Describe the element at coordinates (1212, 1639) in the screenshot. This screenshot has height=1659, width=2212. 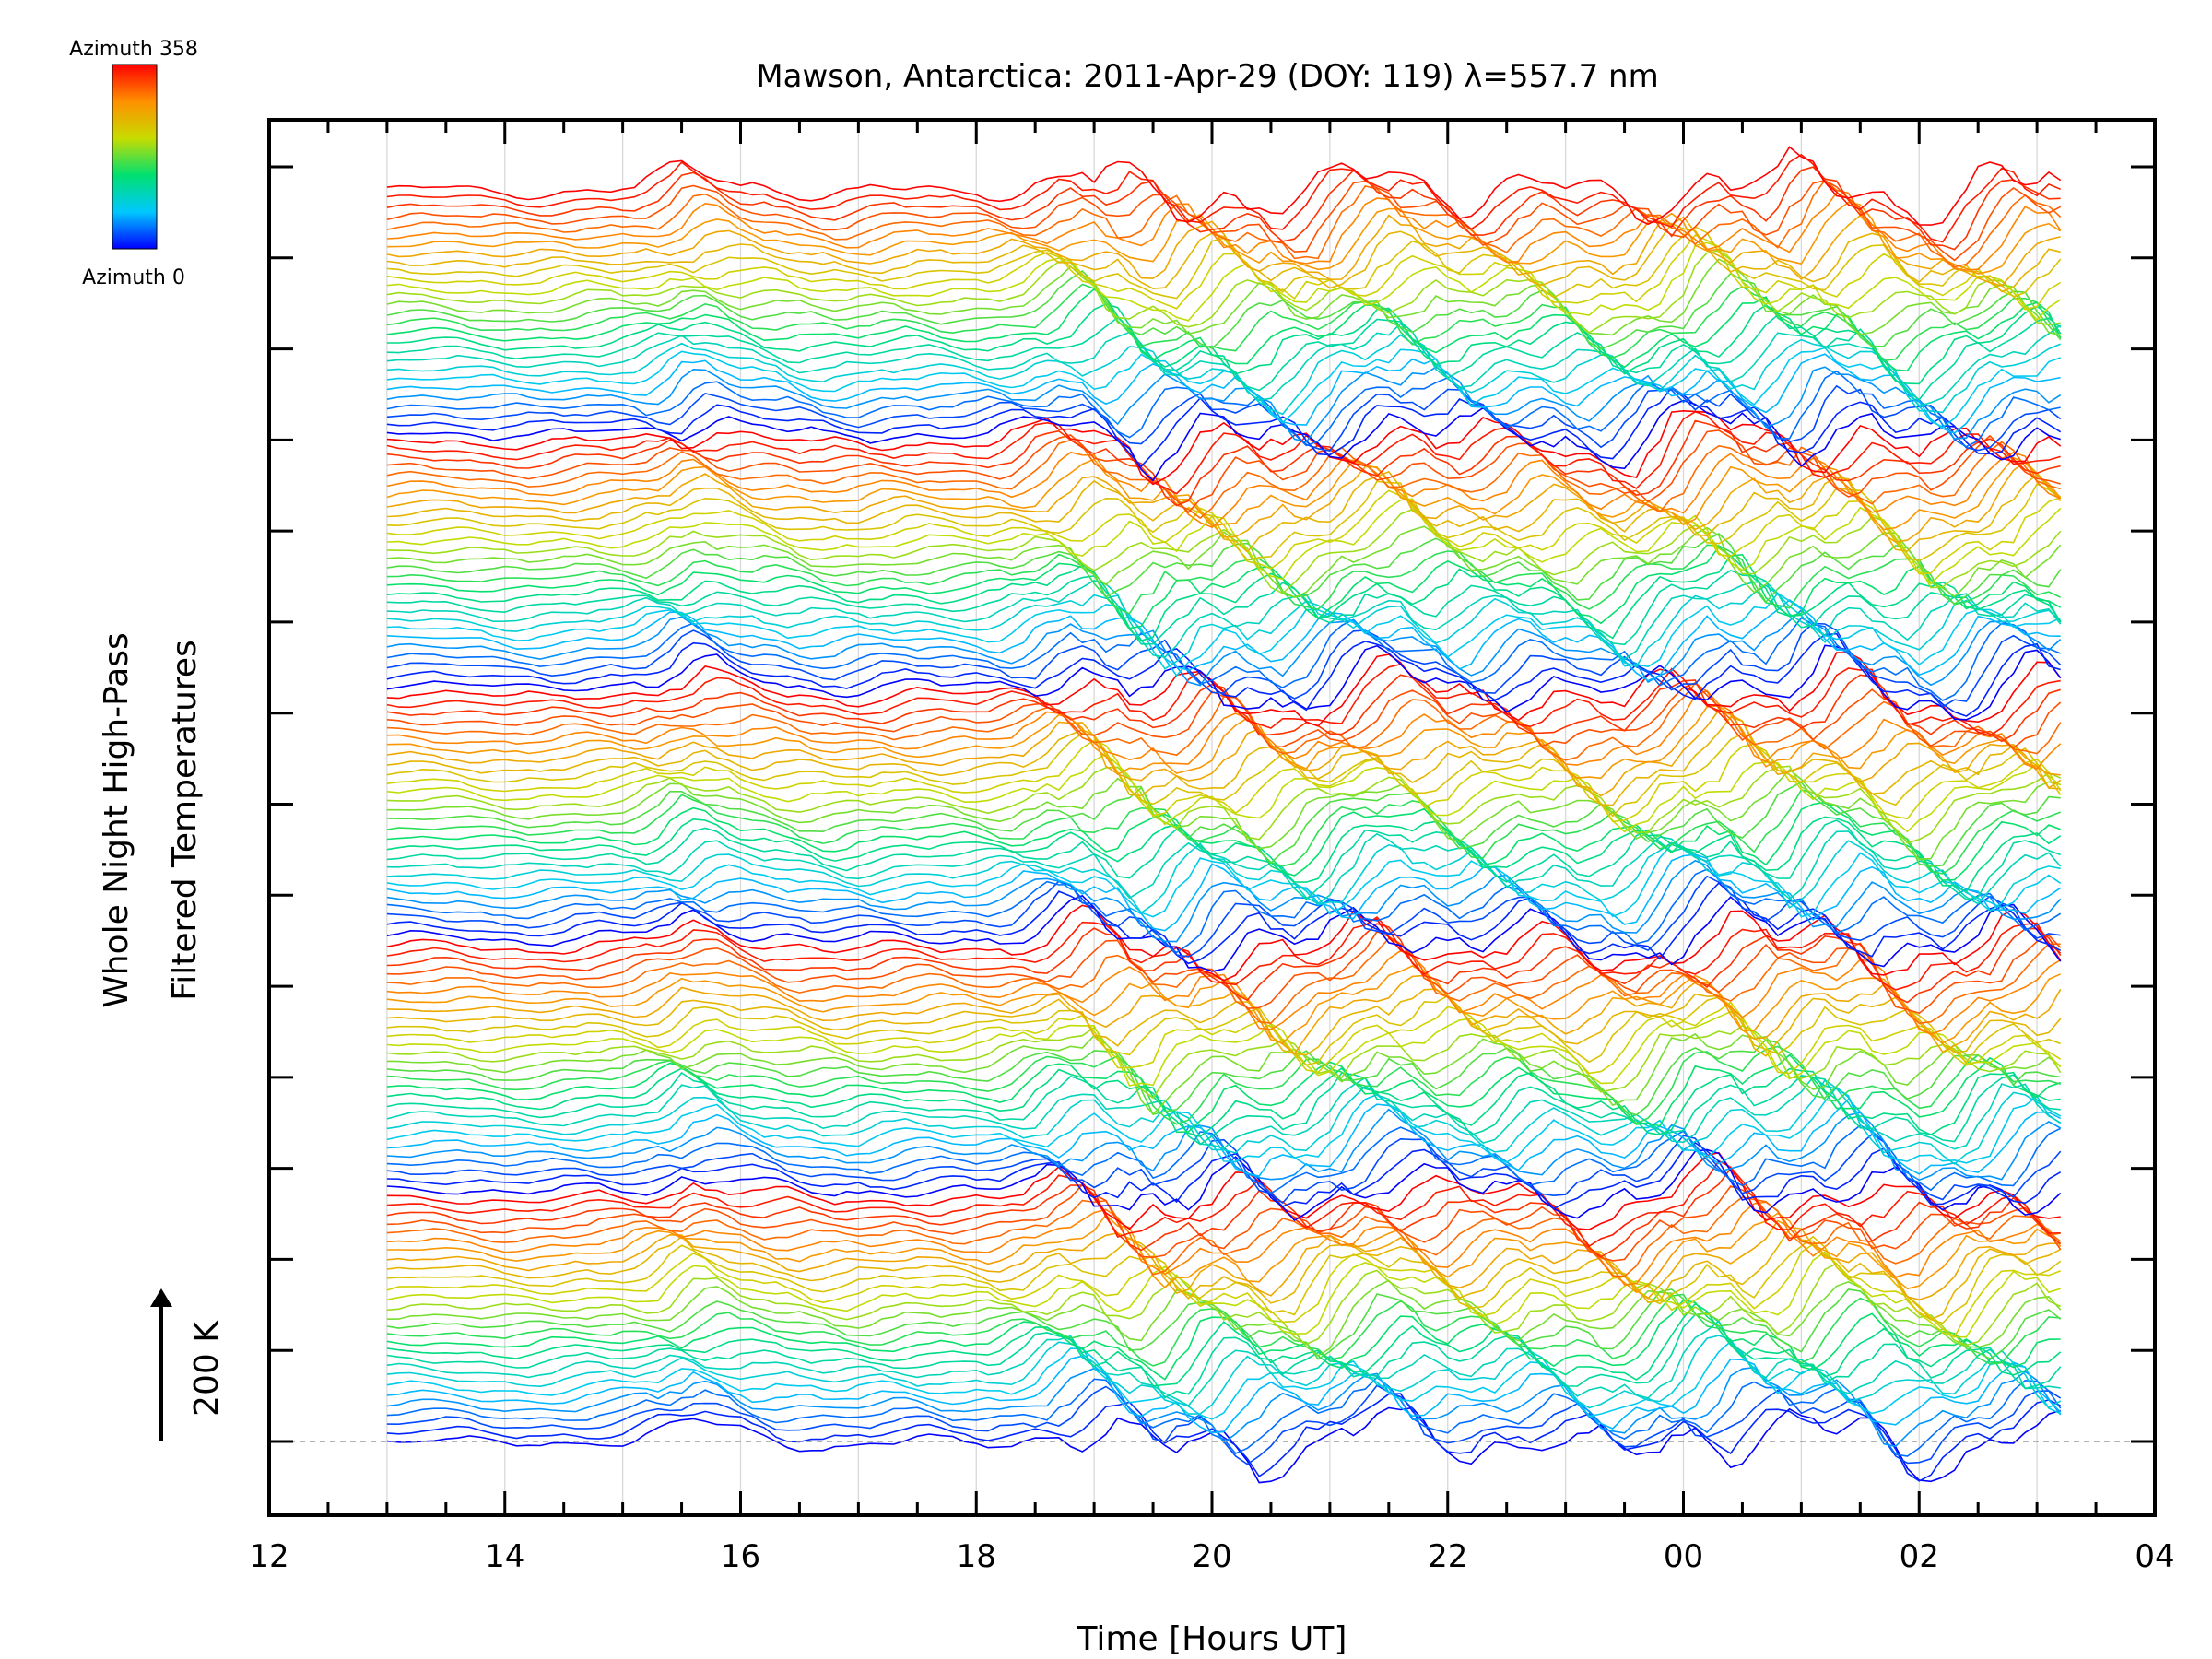
I see `x-axis-label: Time [Hours UT]` at that location.